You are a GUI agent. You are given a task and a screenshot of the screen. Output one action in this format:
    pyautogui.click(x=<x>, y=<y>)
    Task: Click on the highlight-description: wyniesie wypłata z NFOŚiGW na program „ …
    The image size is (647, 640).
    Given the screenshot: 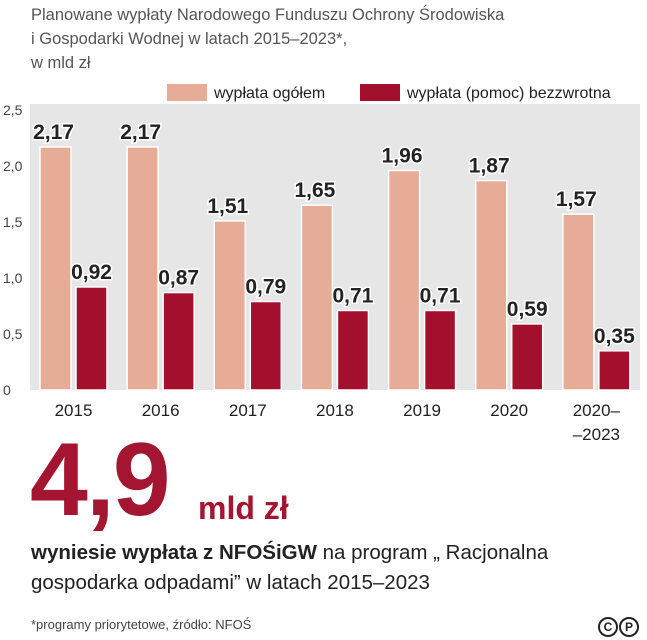 What is the action you would take?
    pyautogui.click(x=331, y=568)
    